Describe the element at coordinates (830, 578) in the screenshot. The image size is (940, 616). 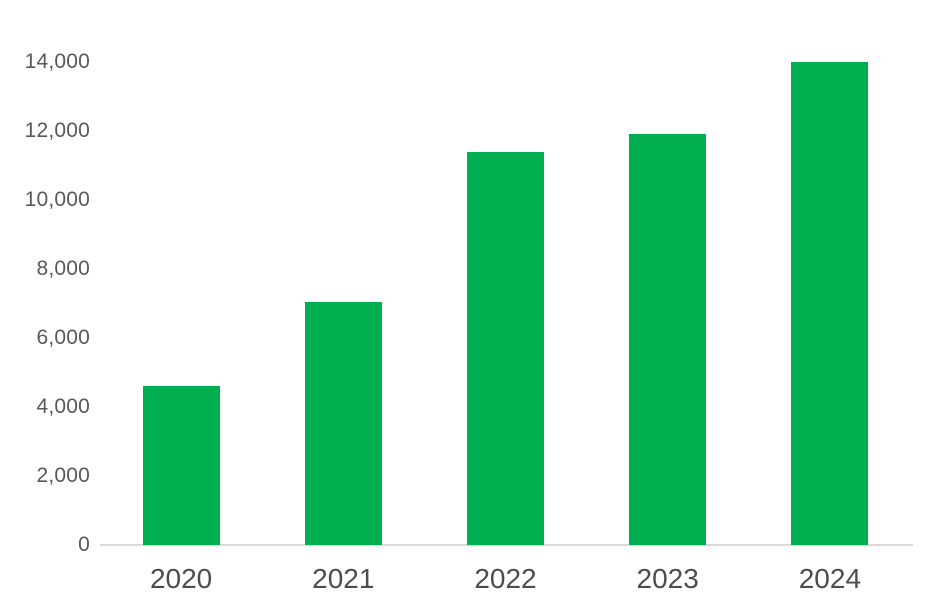
I see `x-axis-tick-label: 2024` at that location.